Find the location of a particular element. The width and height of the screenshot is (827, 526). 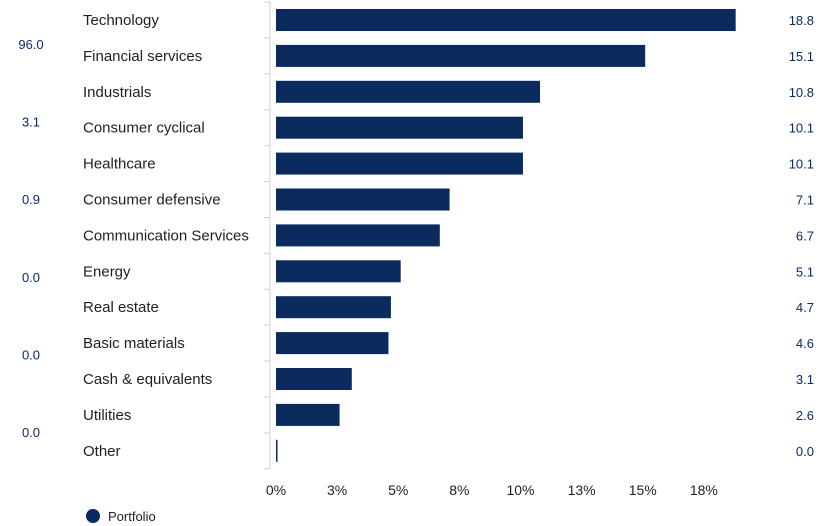

category-label: Cash & equivalents is located at coordinates (147, 379).